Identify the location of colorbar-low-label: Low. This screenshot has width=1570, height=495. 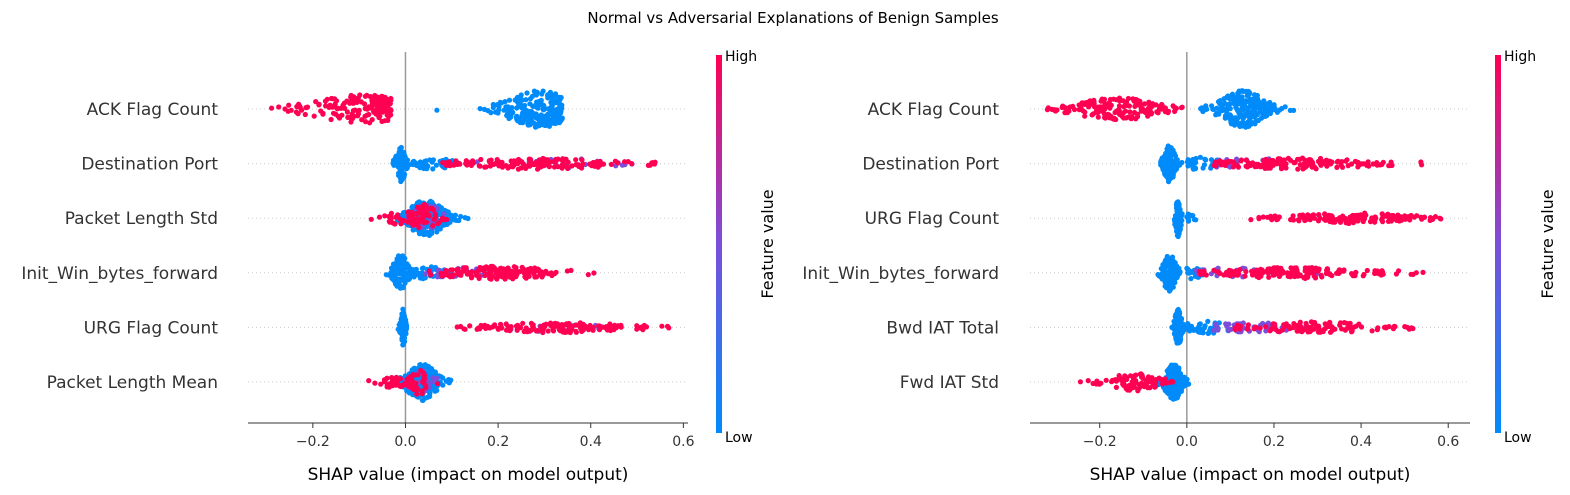
(1518, 438).